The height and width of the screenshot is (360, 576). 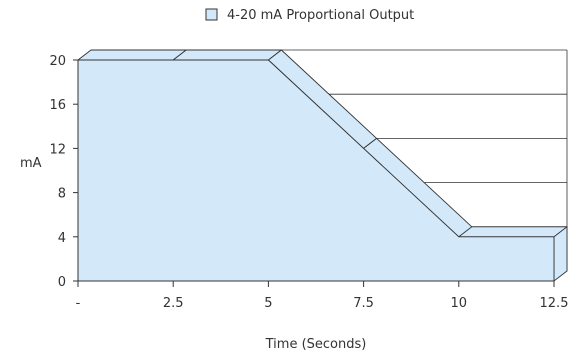 I want to click on y-tick-label: 16, so click(x=57, y=105).